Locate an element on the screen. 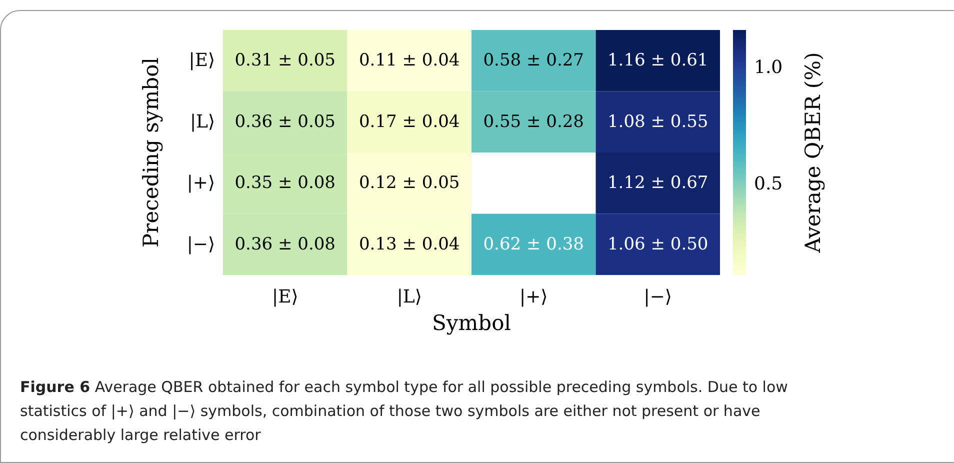  data-label: 0.55 ± 0.28 is located at coordinates (533, 122).